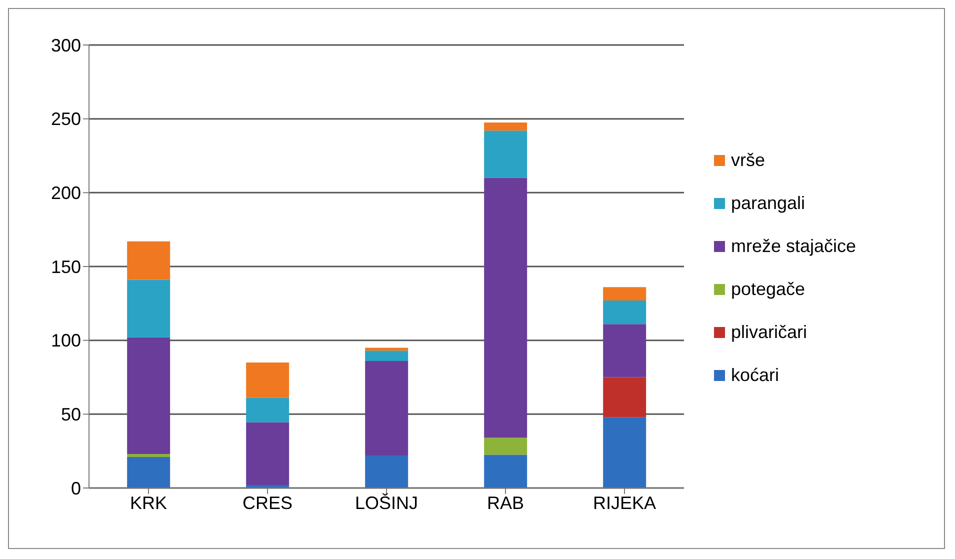  What do you see at coordinates (65, 119) in the screenshot?
I see `y-tick-label: 250` at bounding box center [65, 119].